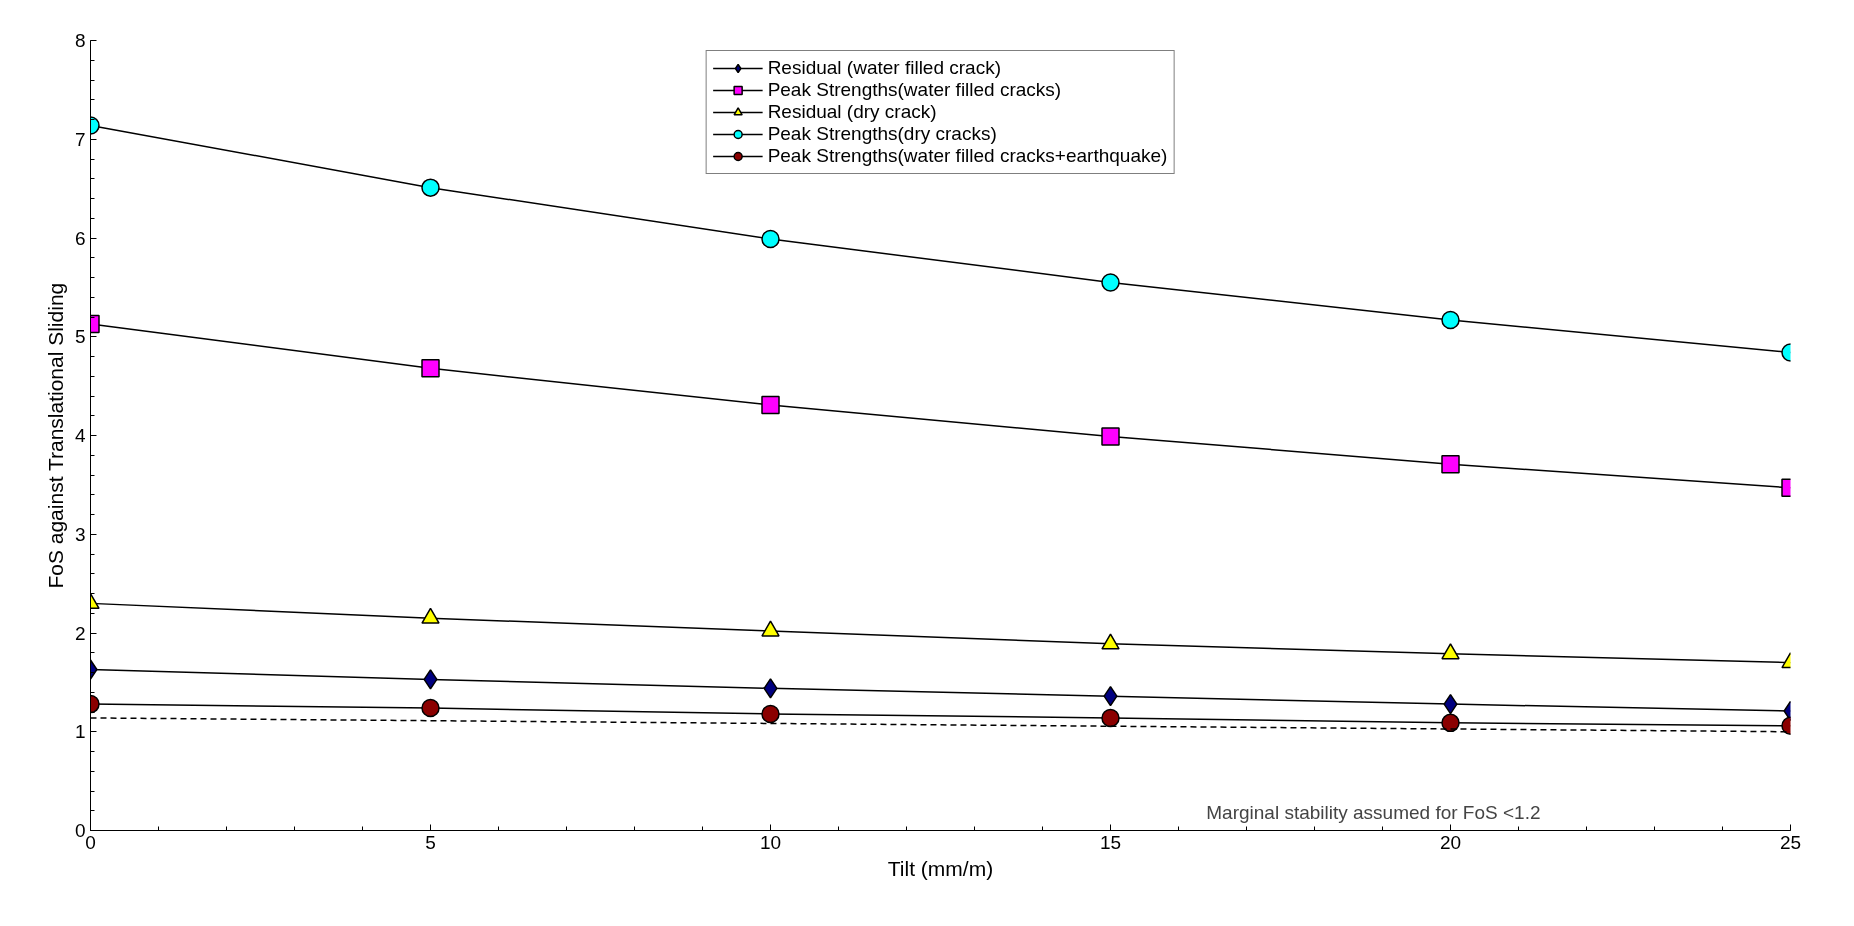  I want to click on y-tick-label: 7, so click(80, 139).